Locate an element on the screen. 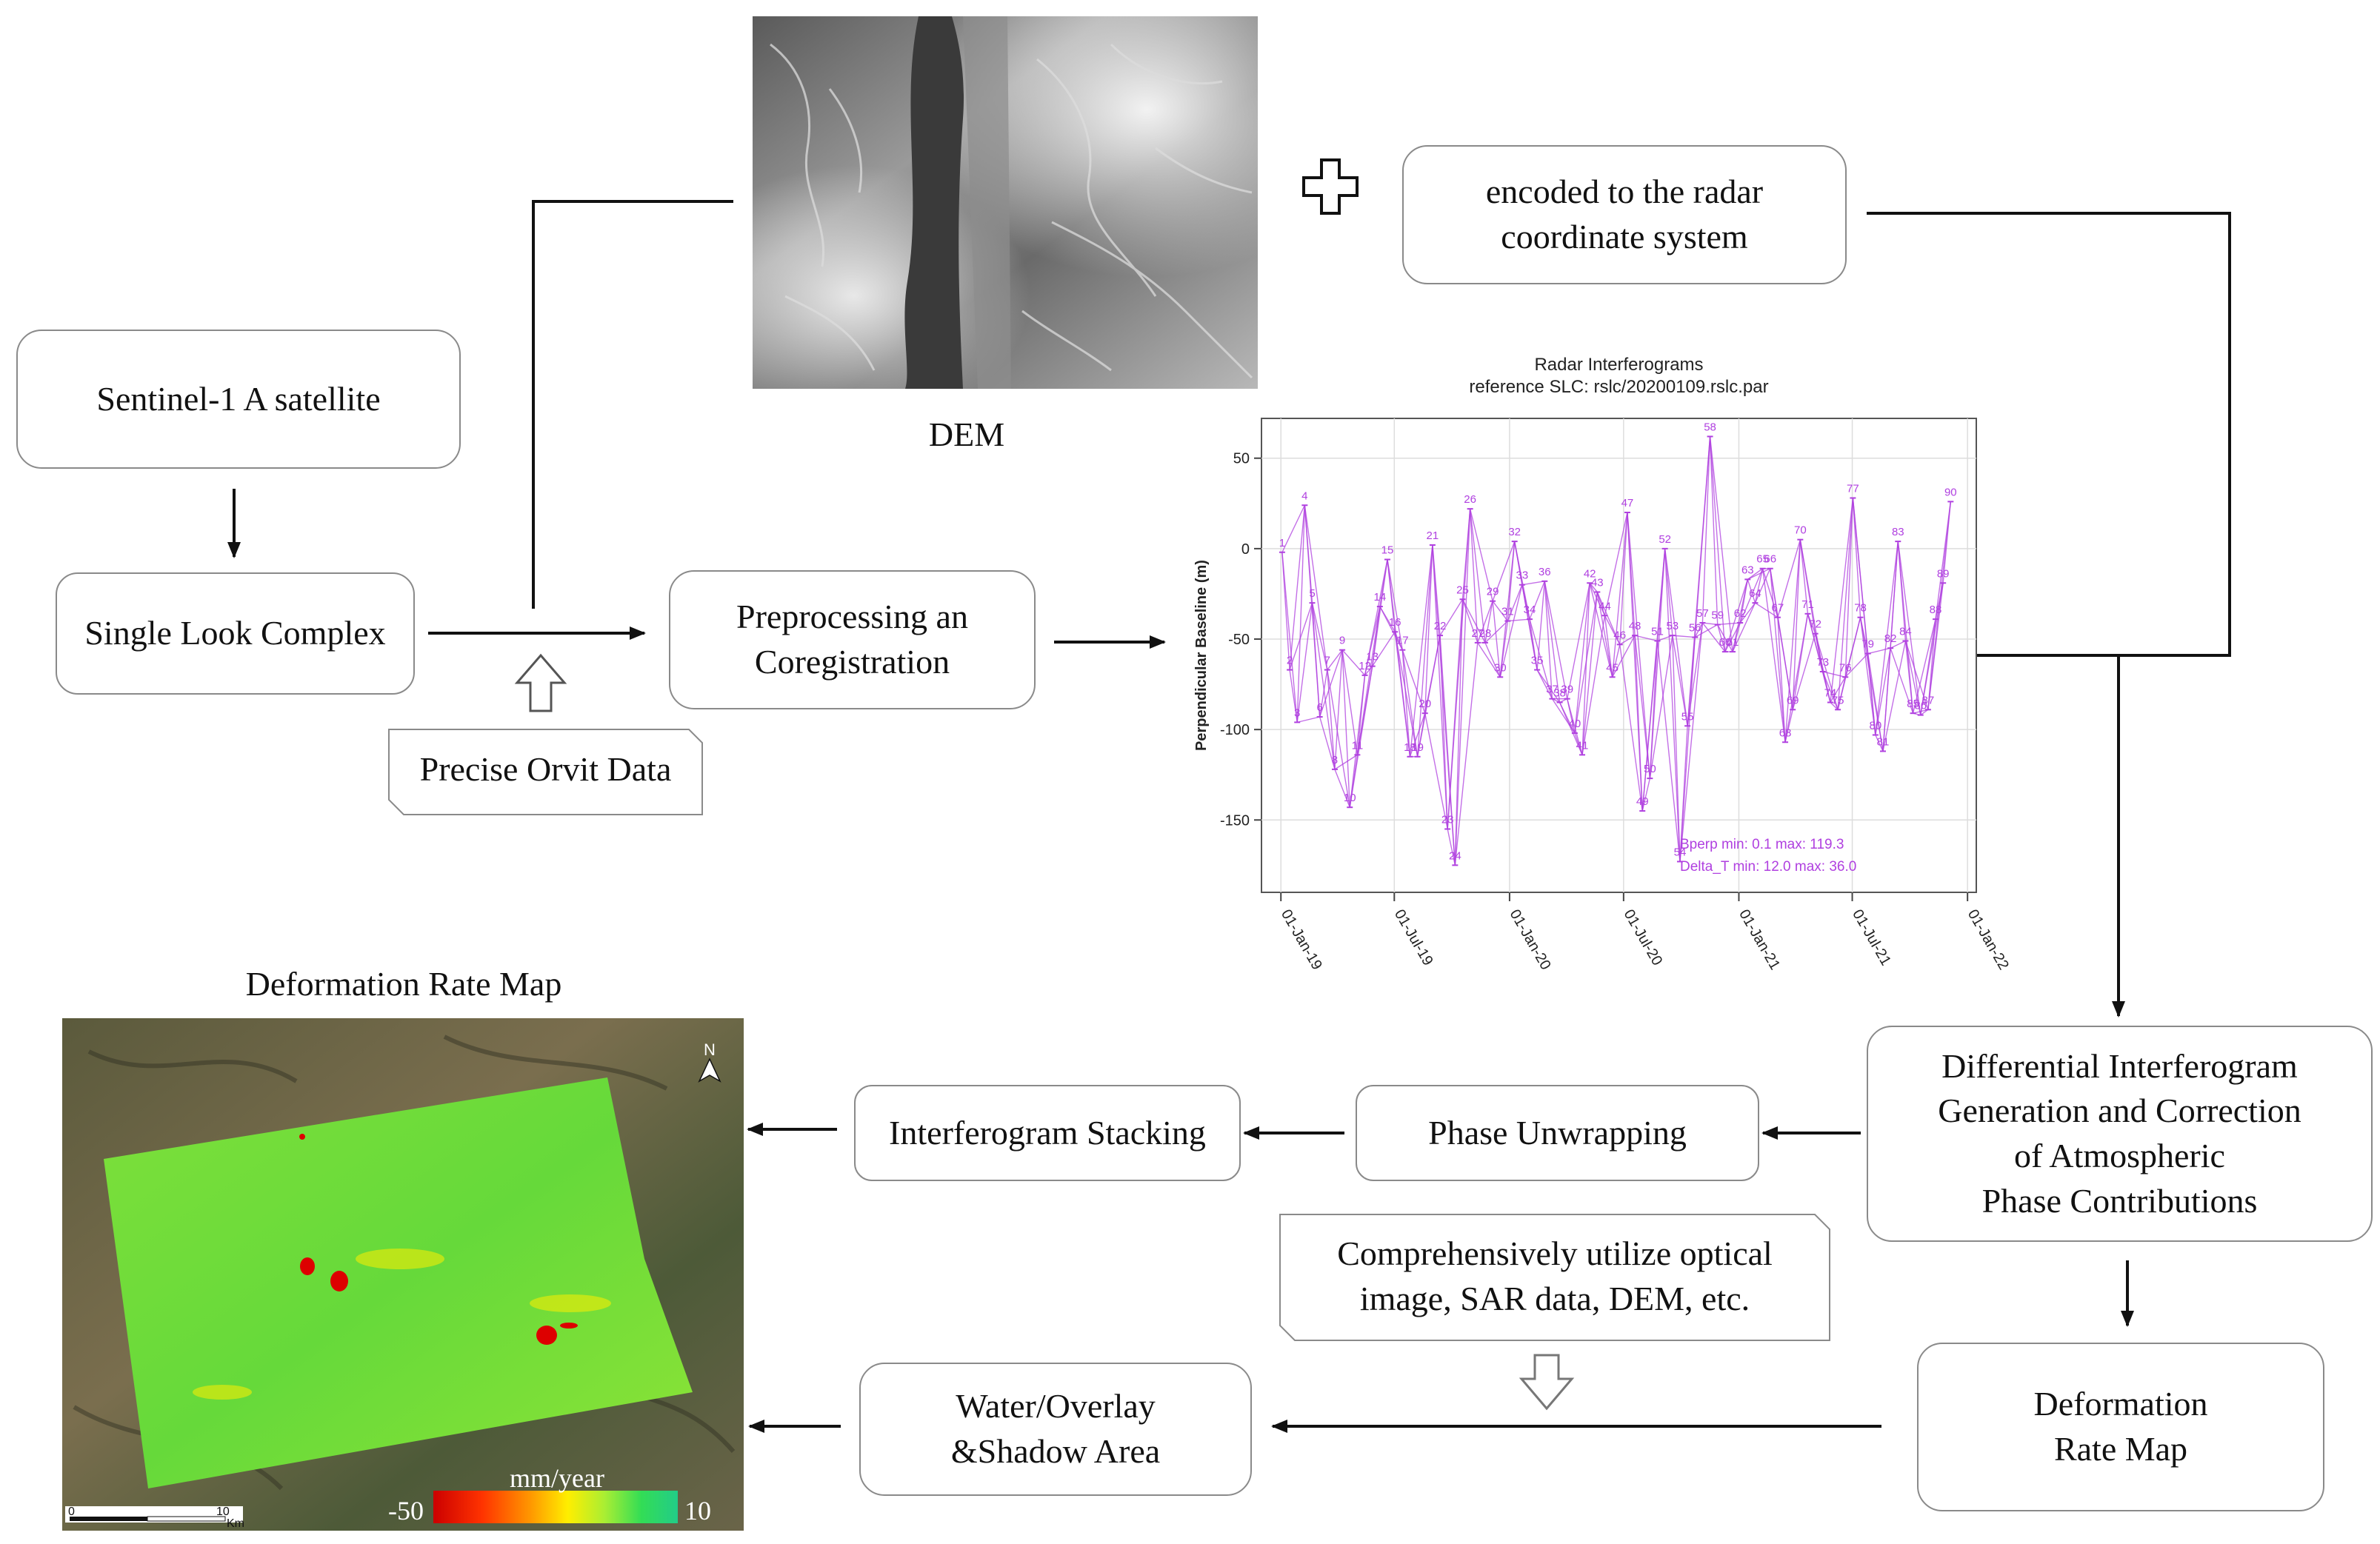  chart-y-axis-label: Perpendicular Baseline (m) is located at coordinates (1201, 655).